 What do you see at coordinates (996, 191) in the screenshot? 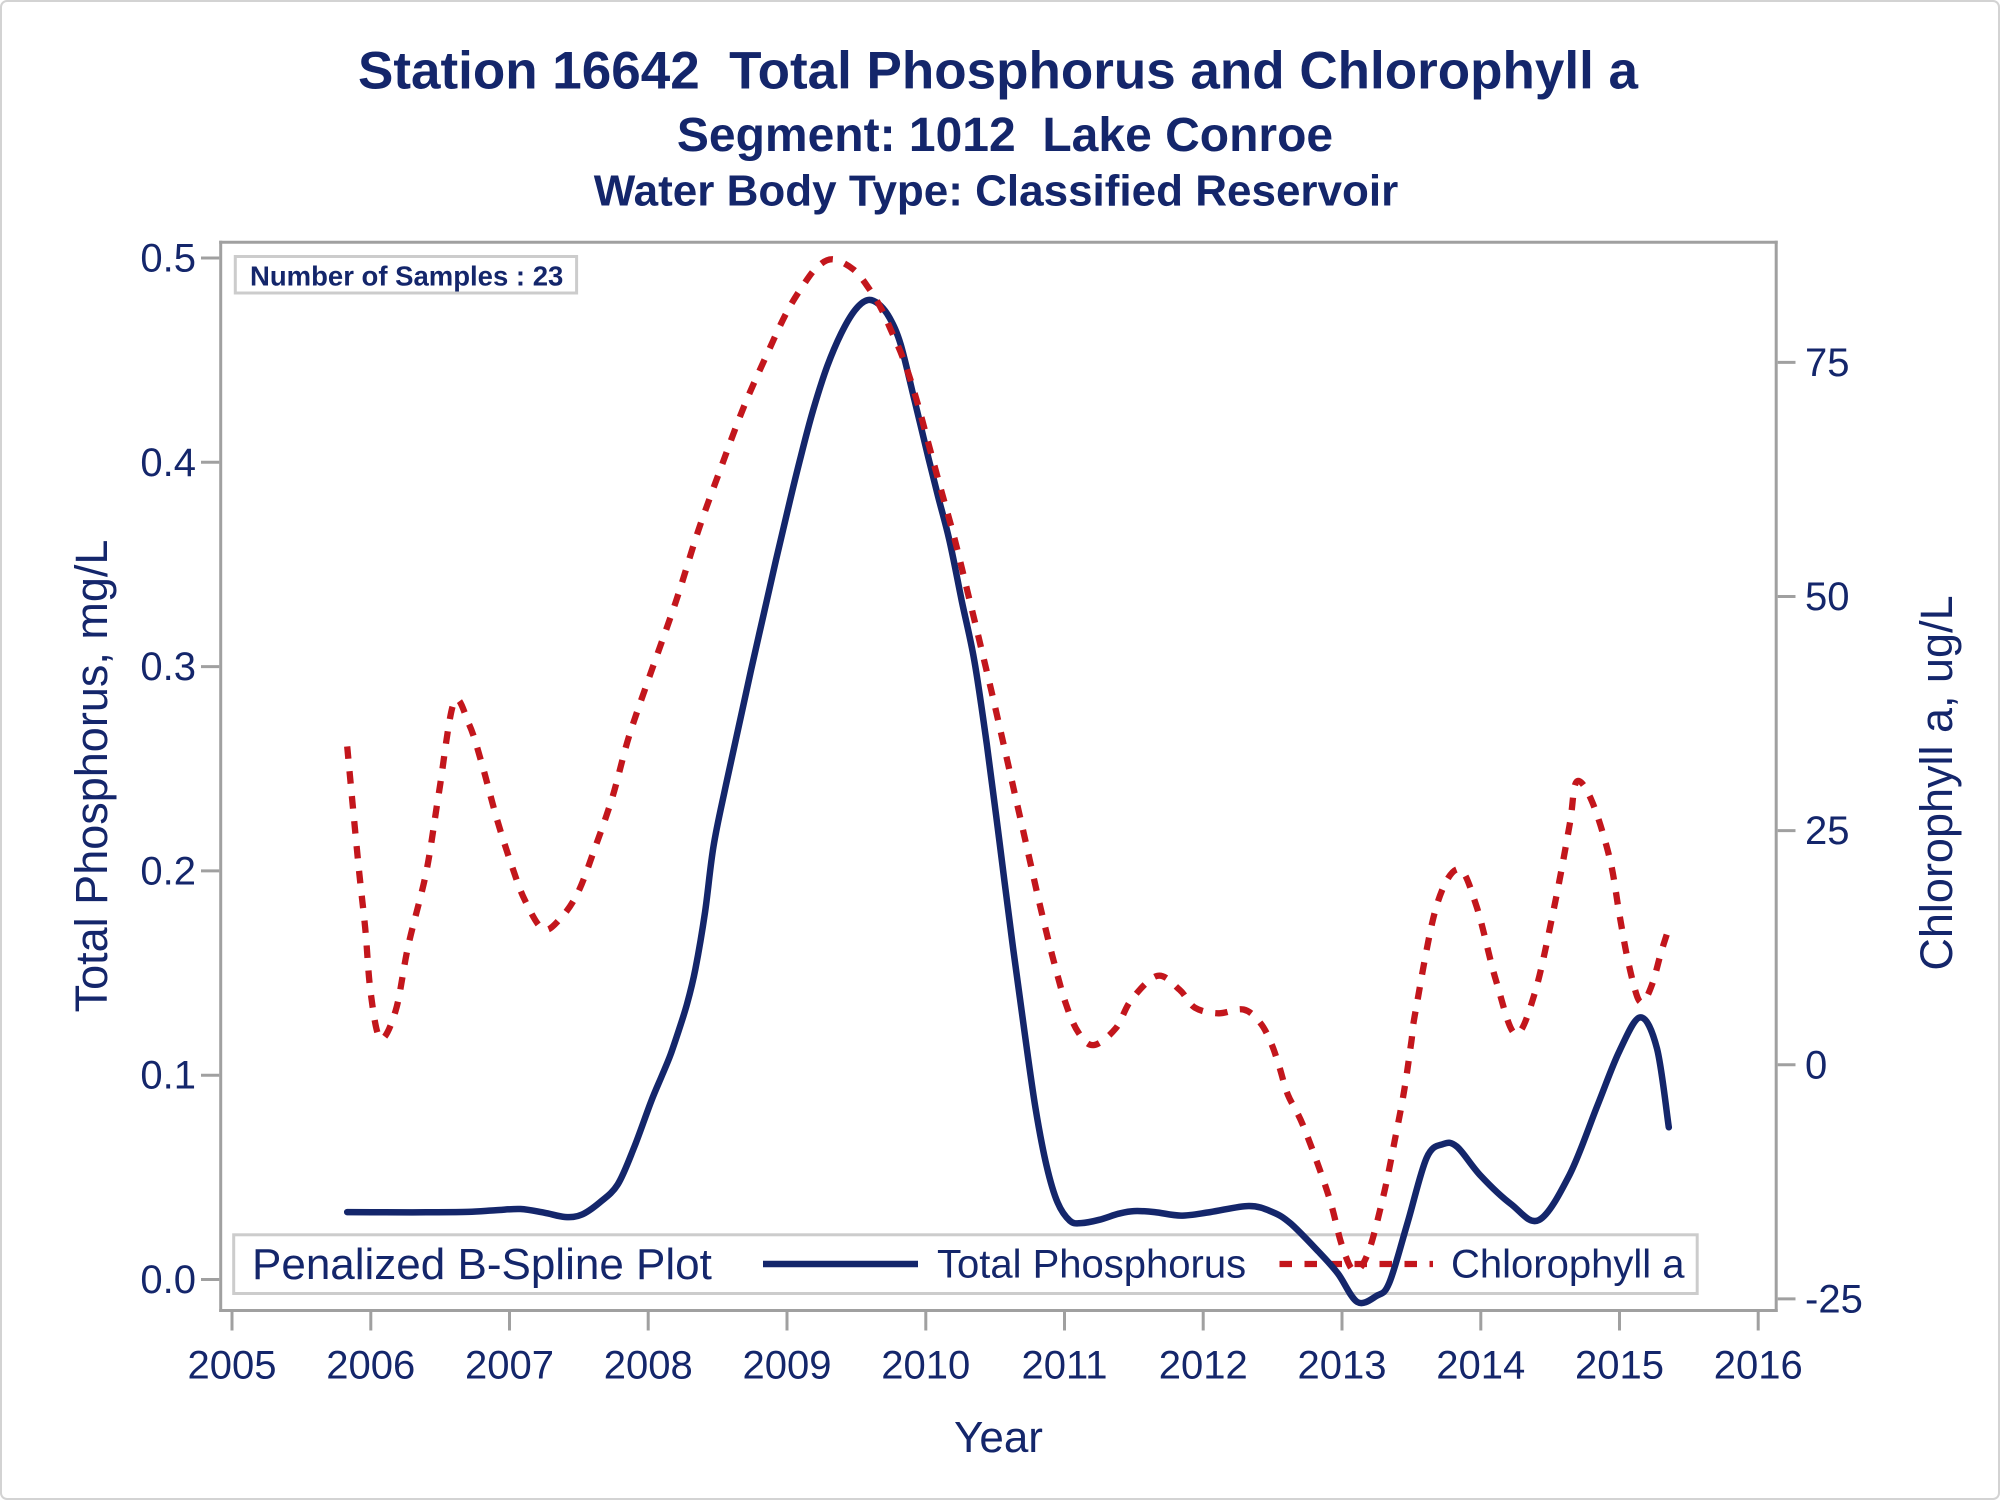
I see `svg-text:Water Body Type: Classified Re: Water Body Type: Classified Reservoir` at bounding box center [996, 191].